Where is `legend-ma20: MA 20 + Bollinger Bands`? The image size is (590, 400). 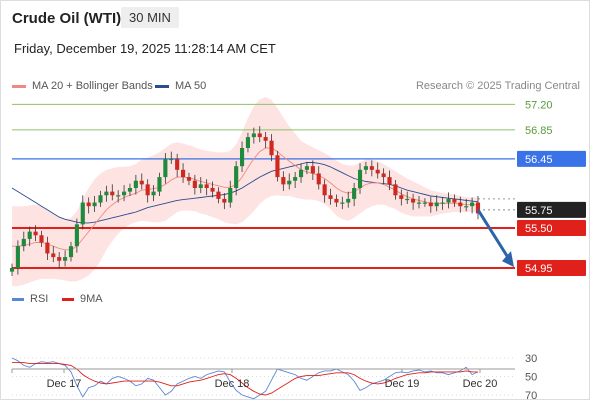
legend-ma20: MA 20 + Bollinger Bands is located at coordinates (82, 86).